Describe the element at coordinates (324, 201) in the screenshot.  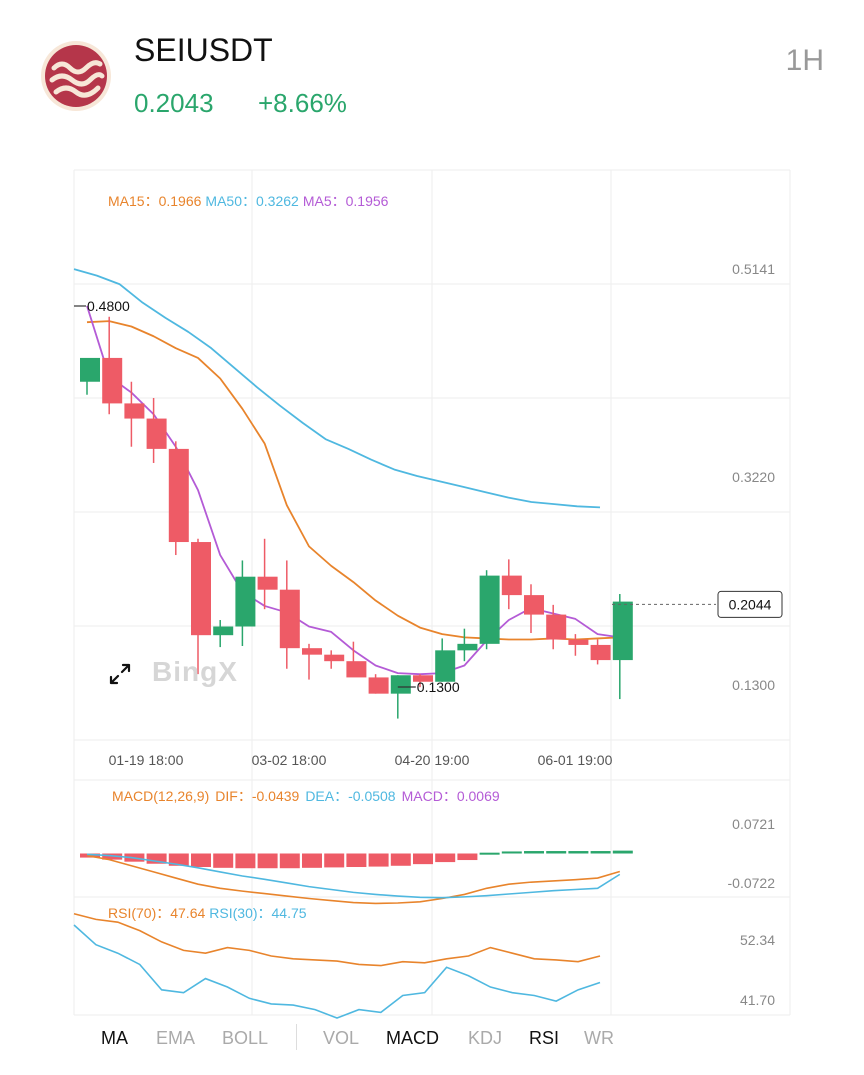
I see `ma5-label: MA5：` at that location.